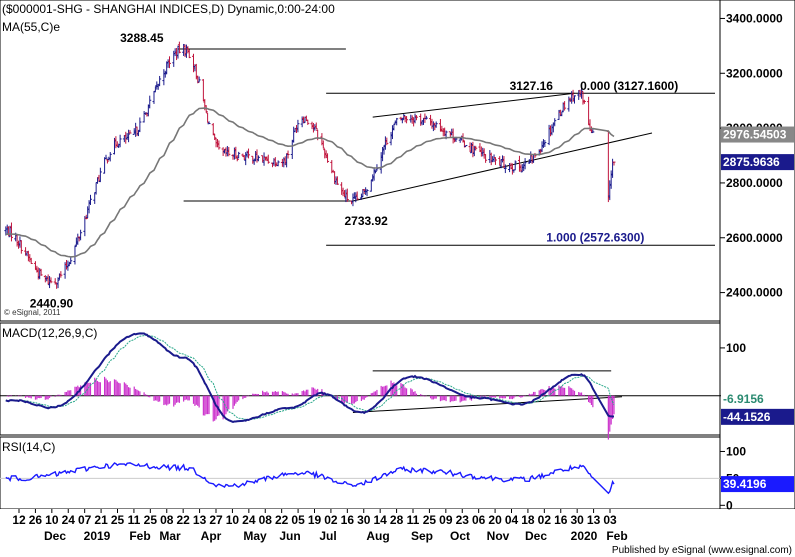 Image resolution: width=795 pixels, height=557 pixels. Describe the element at coordinates (502, 167) in the screenshot. I see `channel-lower-line` at that location.